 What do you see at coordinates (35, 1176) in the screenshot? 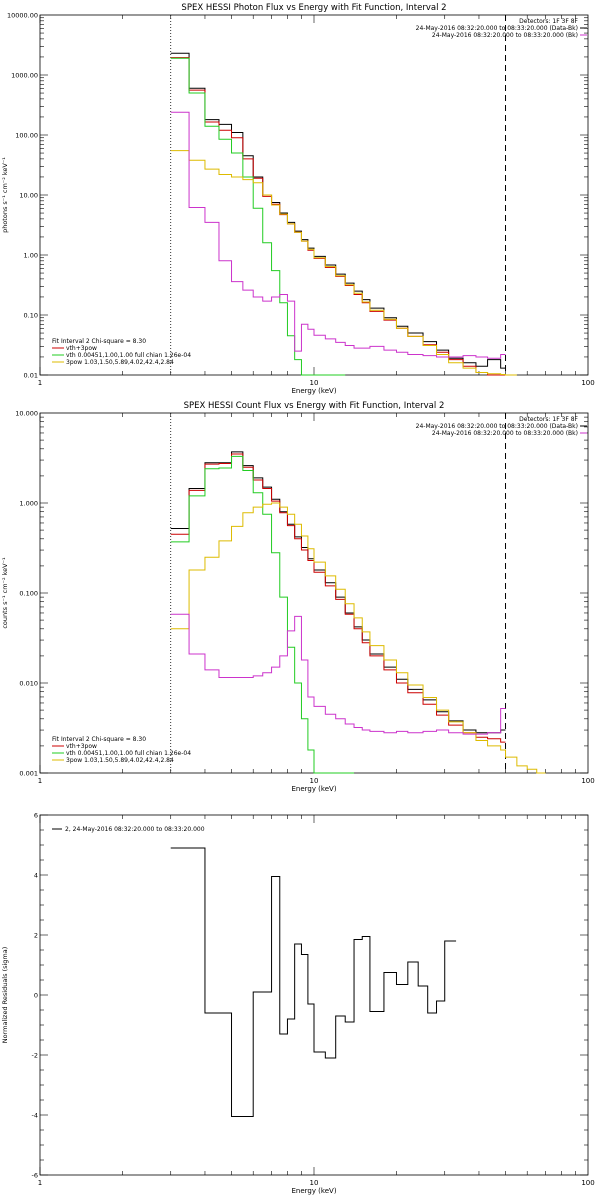
I see `y-tick-label: -6` at bounding box center [35, 1176].